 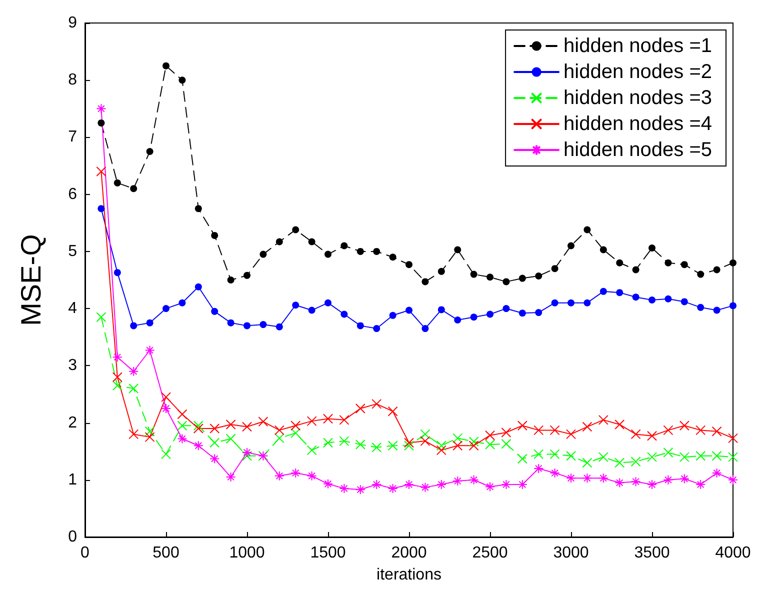 I want to click on legend-label: hidden nodes =3, so click(x=638, y=98).